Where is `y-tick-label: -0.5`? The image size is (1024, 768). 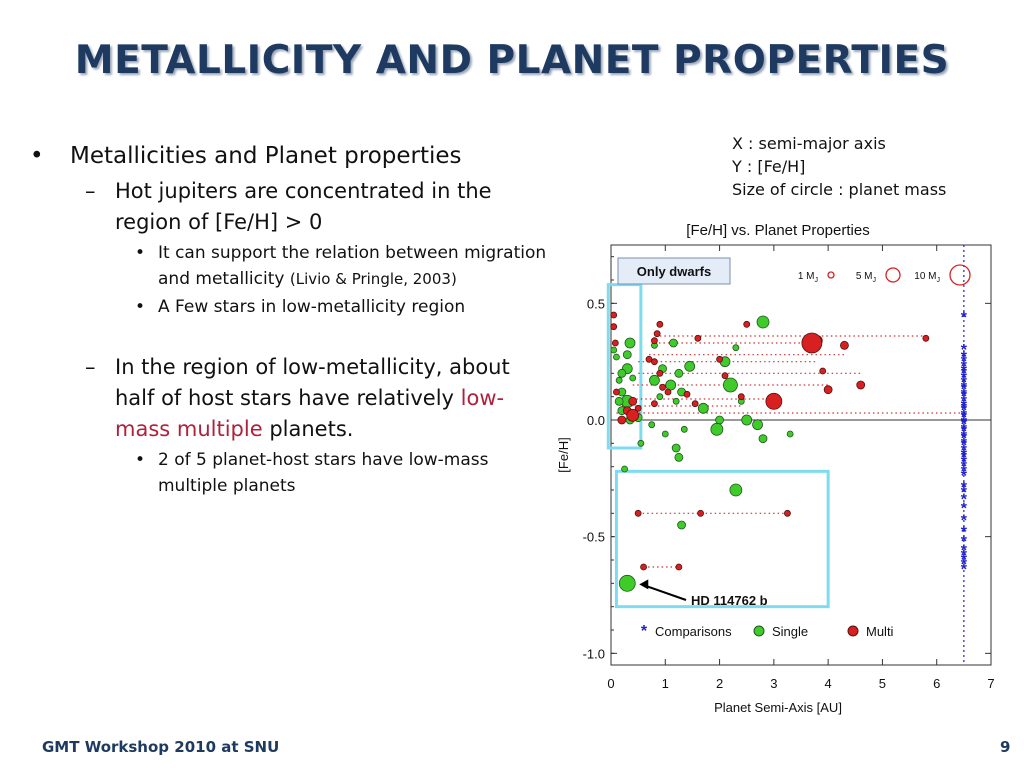 y-tick-label: -0.5 is located at coordinates (594, 537).